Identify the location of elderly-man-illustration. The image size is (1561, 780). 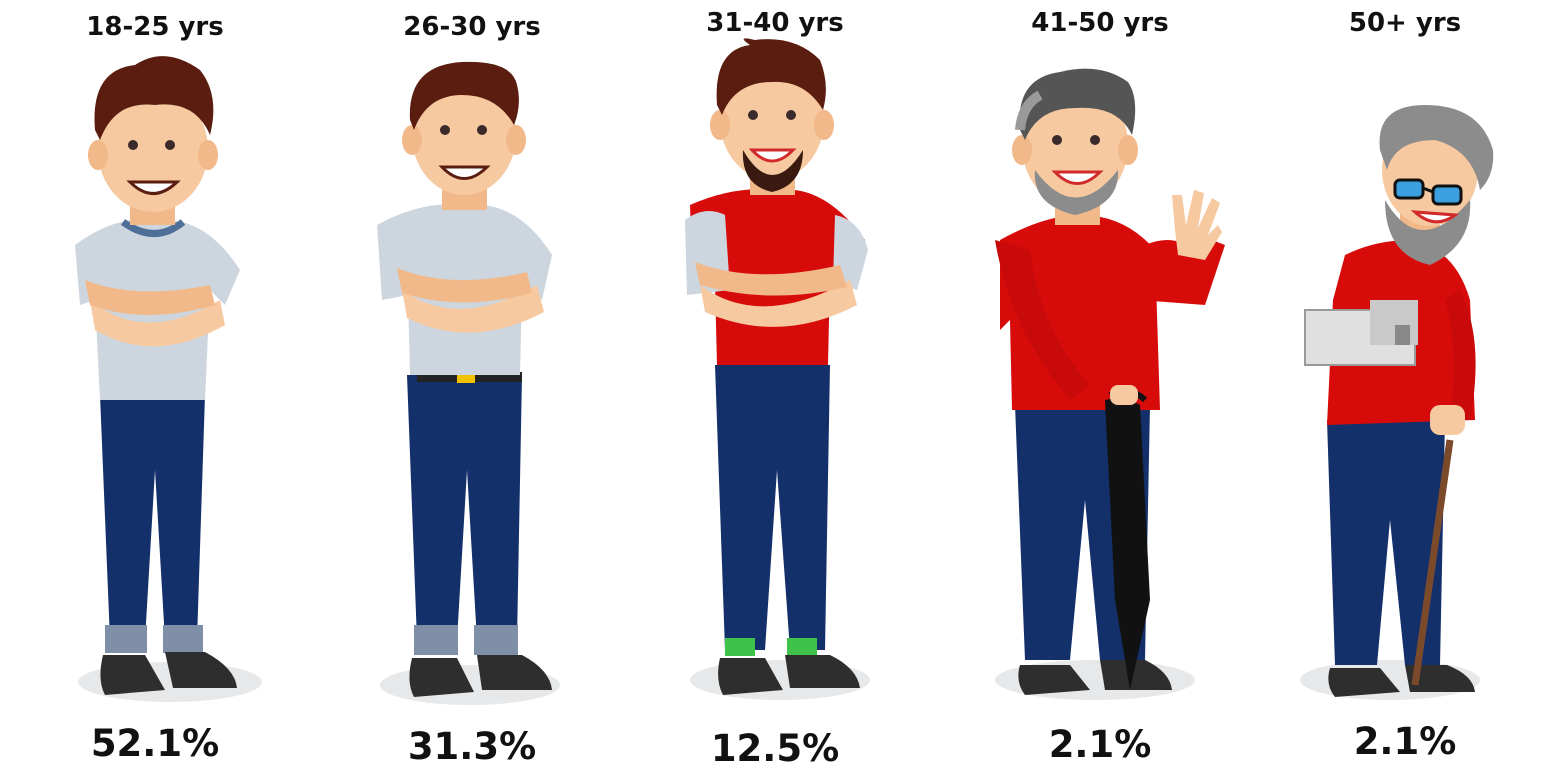
(1397, 402).